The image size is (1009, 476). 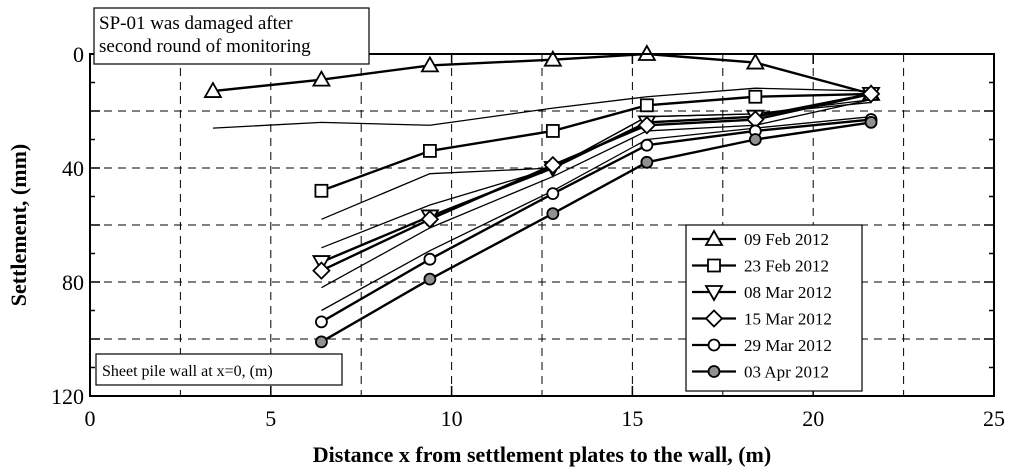 I want to click on y-tick-label: 80, so click(x=73, y=282).